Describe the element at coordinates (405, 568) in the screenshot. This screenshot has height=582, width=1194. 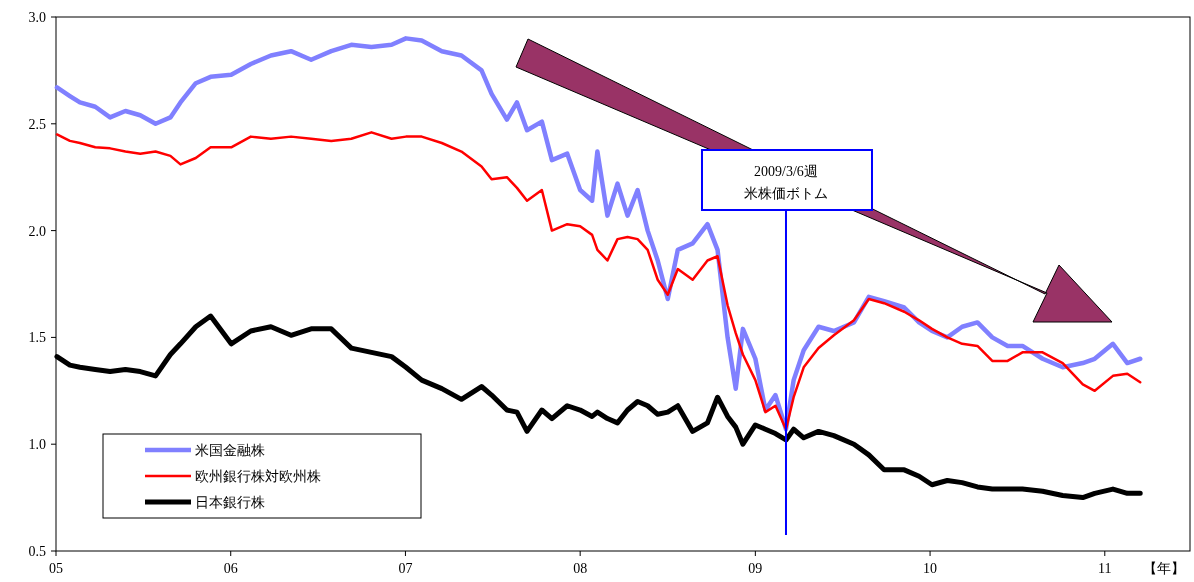
I see `x-tick-label: 07` at that location.